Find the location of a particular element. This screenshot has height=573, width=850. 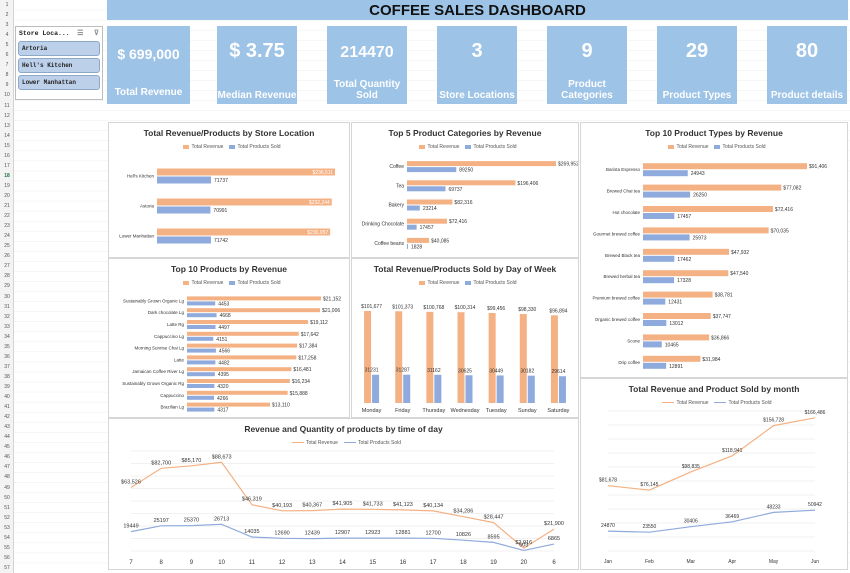

row-number: 21 is located at coordinates (7, 206).